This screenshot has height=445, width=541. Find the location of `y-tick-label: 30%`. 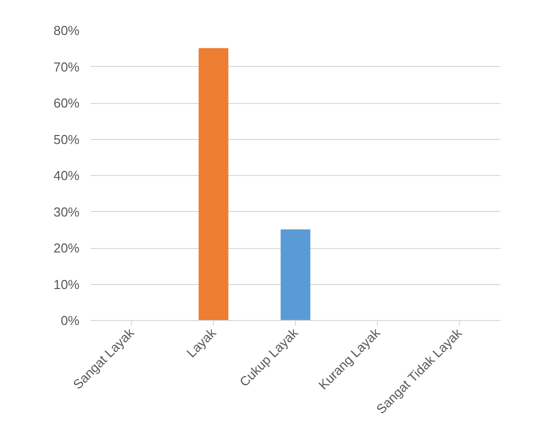

y-tick-label: 30% is located at coordinates (66, 212).